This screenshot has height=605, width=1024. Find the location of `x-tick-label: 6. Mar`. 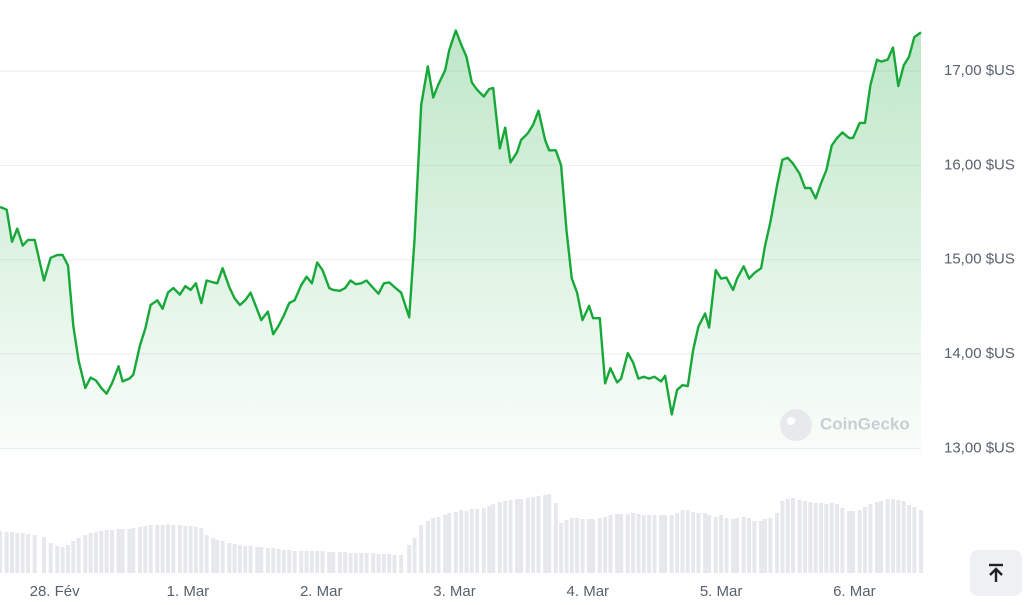

x-tick-label: 6. Mar is located at coordinates (854, 591).